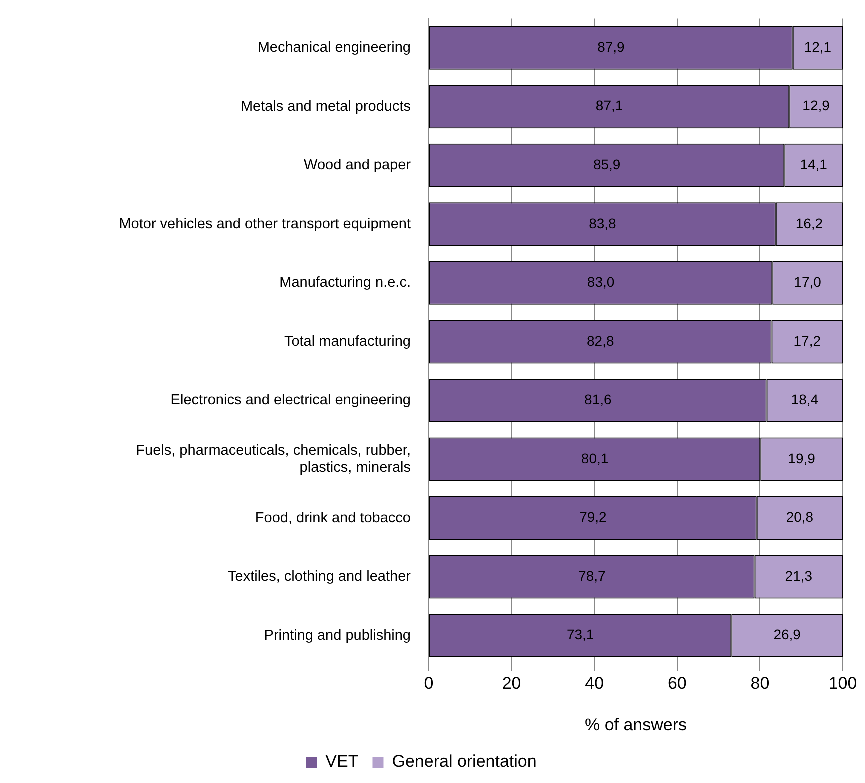  Describe the element at coordinates (818, 46) in the screenshot. I see `data-label: 12,1` at that location.